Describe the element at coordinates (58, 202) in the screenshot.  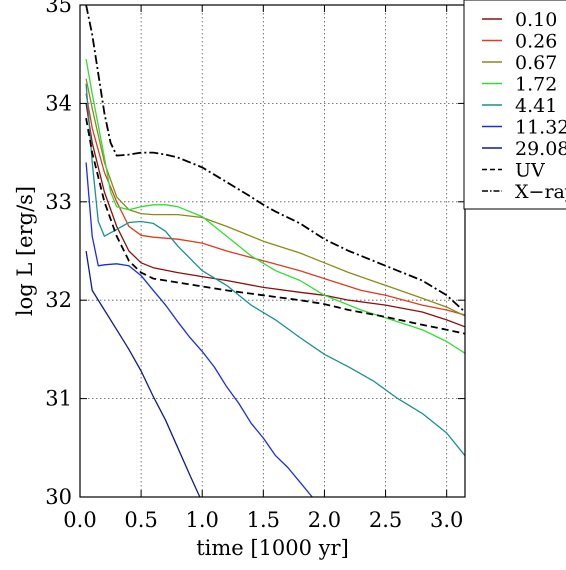
I see `y-tick-label-3: 33` at that location.